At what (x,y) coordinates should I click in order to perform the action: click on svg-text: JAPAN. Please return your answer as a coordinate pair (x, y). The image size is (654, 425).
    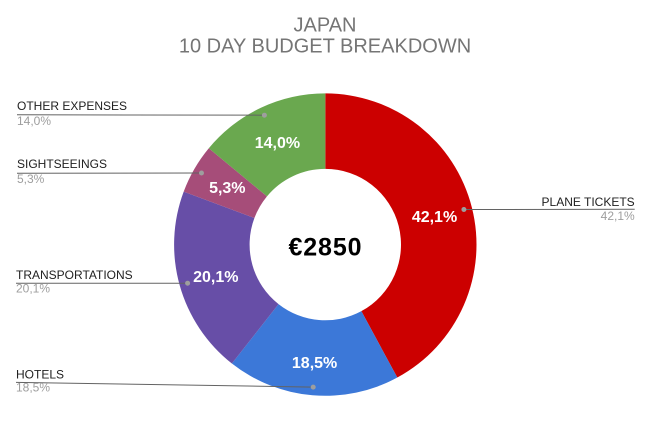
    Looking at the image, I should click on (325, 25).